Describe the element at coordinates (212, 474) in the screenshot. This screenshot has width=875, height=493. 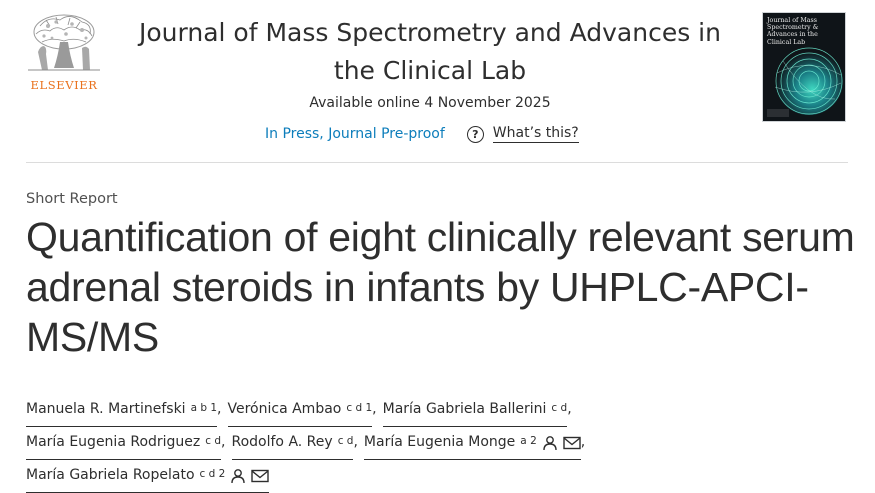
I see `author-affiliation: c d 2` at that location.